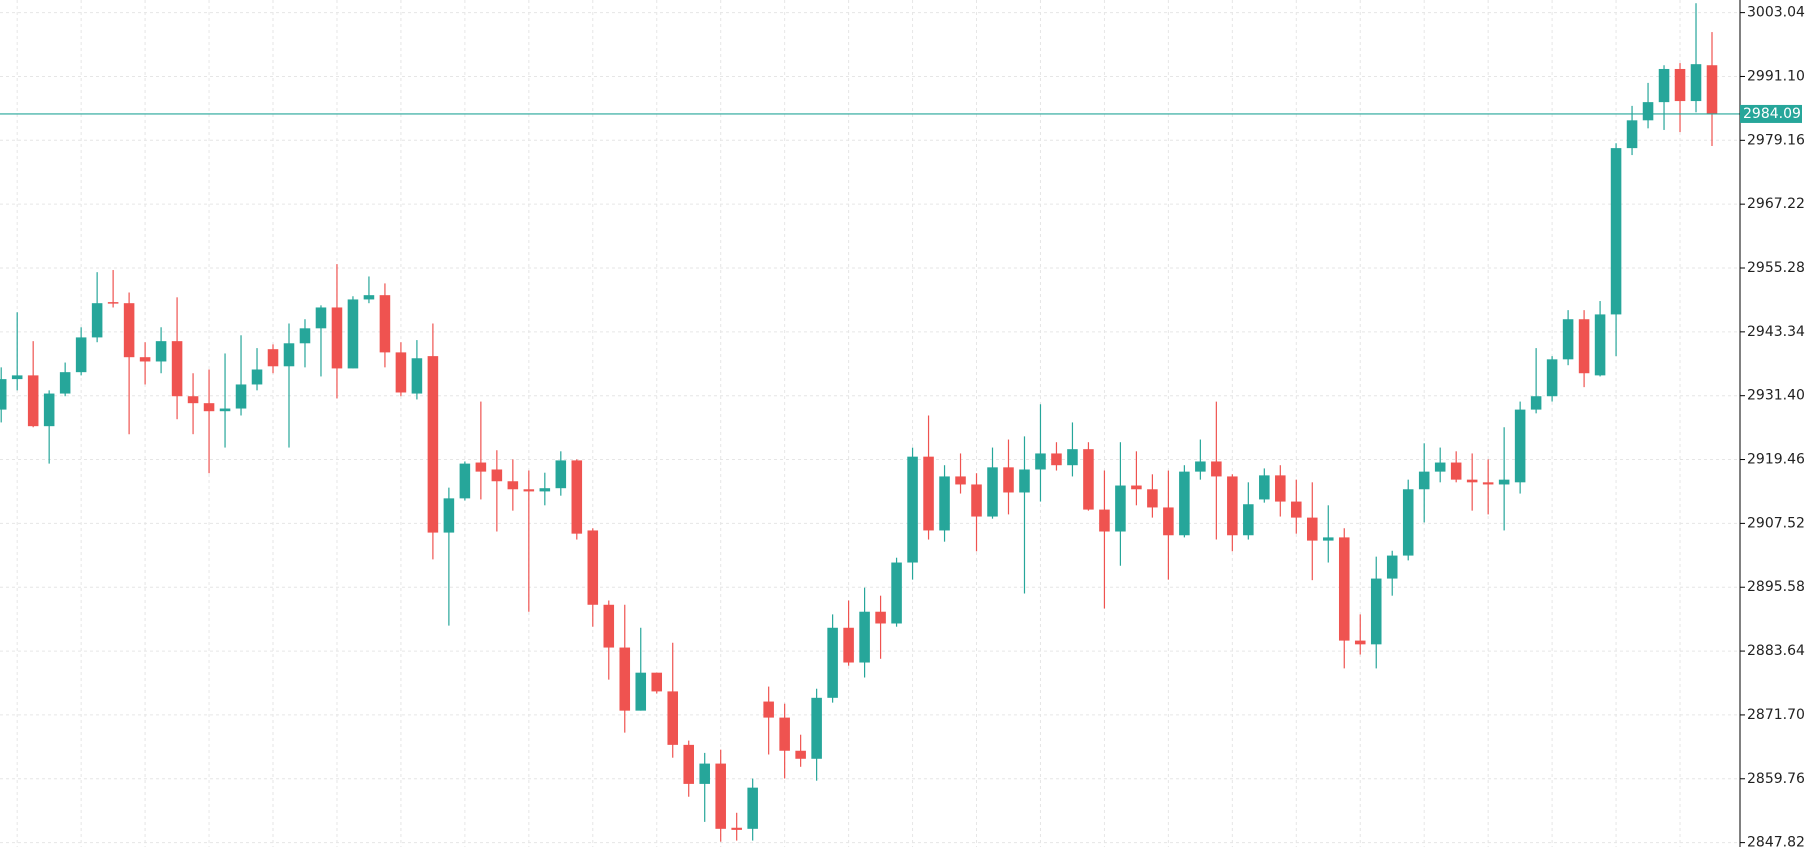  I want to click on y-tick-label: 2871.70, so click(1776, 715).